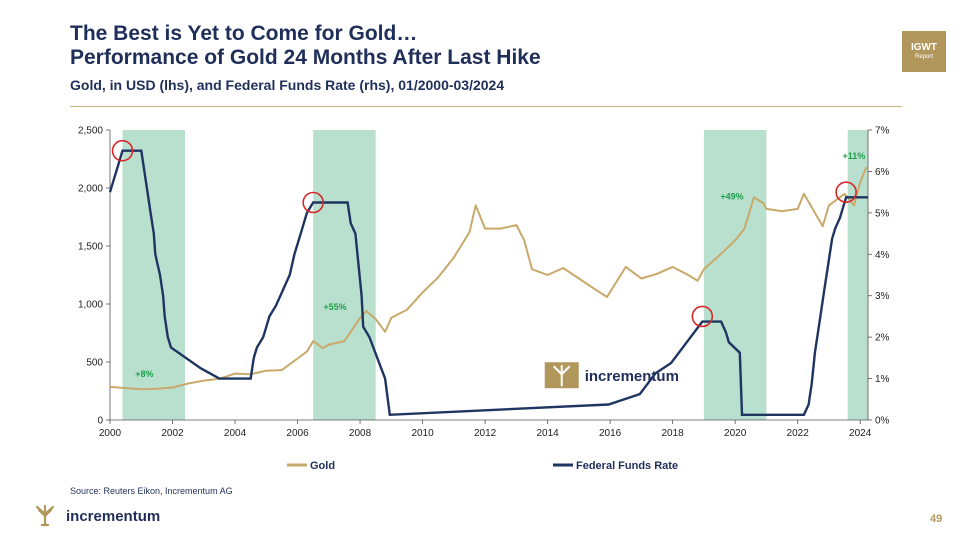  I want to click on x-tick-label: 2004, so click(235, 433).